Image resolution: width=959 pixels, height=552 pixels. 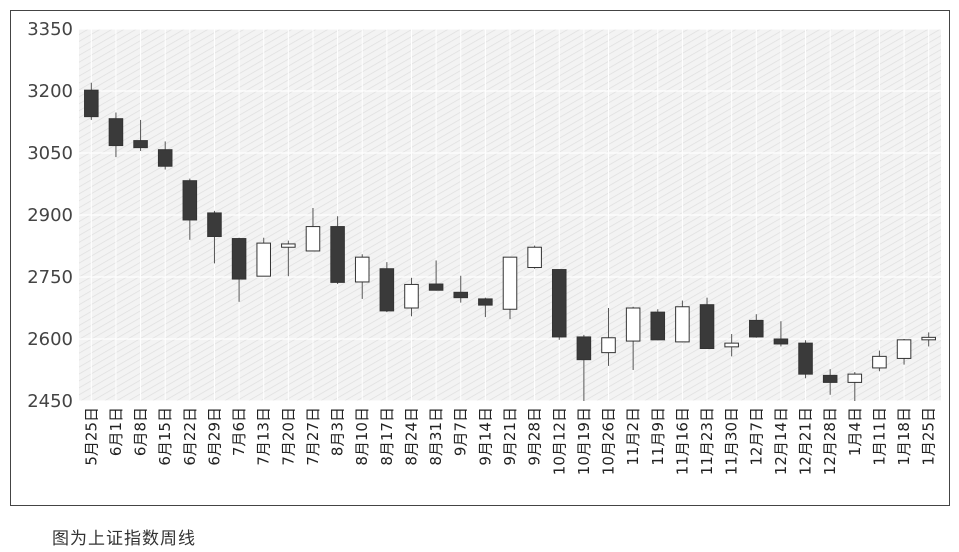 I want to click on x-tick-label: 12月21日, so click(x=806, y=441).